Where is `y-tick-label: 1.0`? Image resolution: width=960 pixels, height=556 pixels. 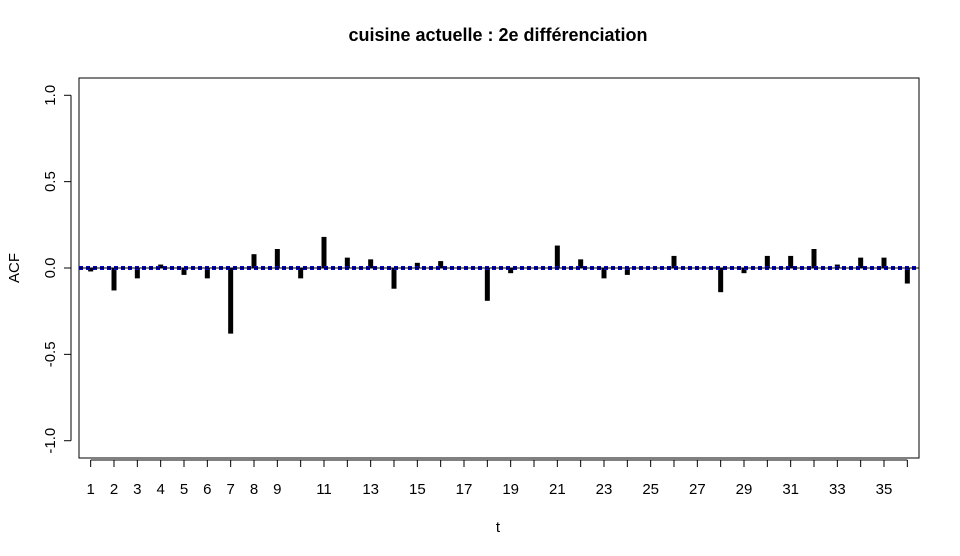 y-tick-label: 1.0 is located at coordinates (50, 95).